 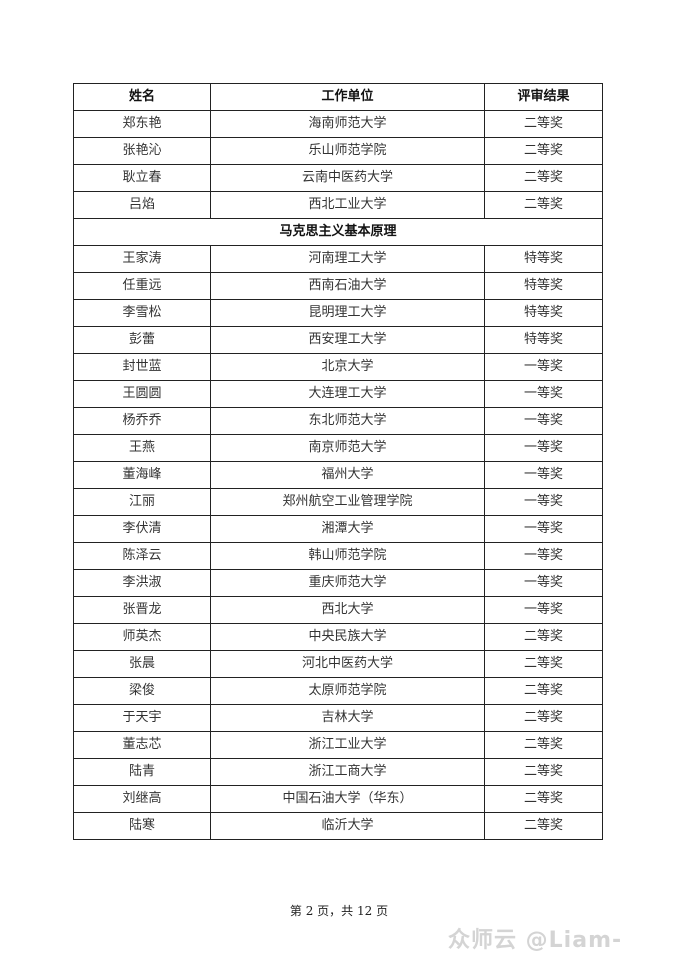 I want to click on table-row: 王燕 南京师范大学 一等奖, so click(x=338, y=448).